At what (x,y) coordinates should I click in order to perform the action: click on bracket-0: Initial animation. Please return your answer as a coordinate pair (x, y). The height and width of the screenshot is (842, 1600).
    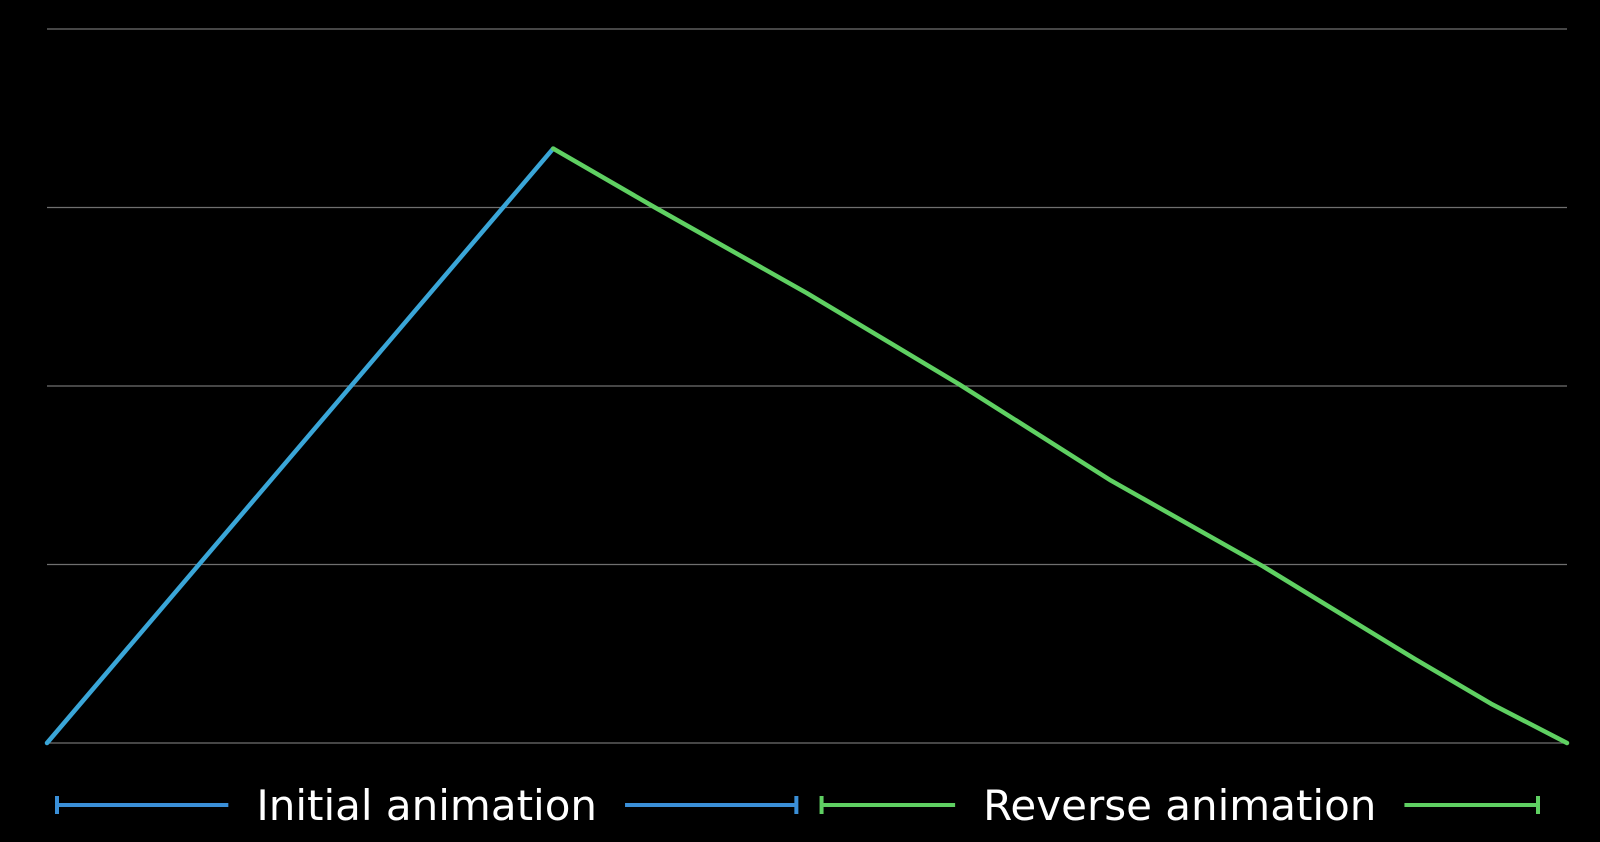
    Looking at the image, I should click on (427, 805).